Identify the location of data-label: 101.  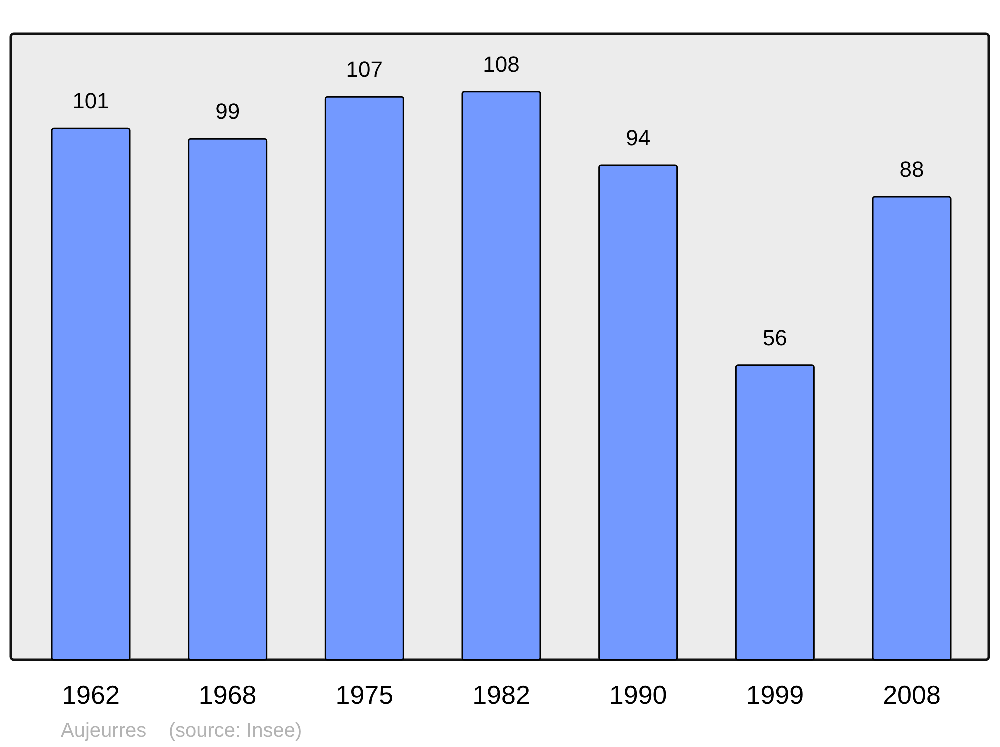
(91, 101).